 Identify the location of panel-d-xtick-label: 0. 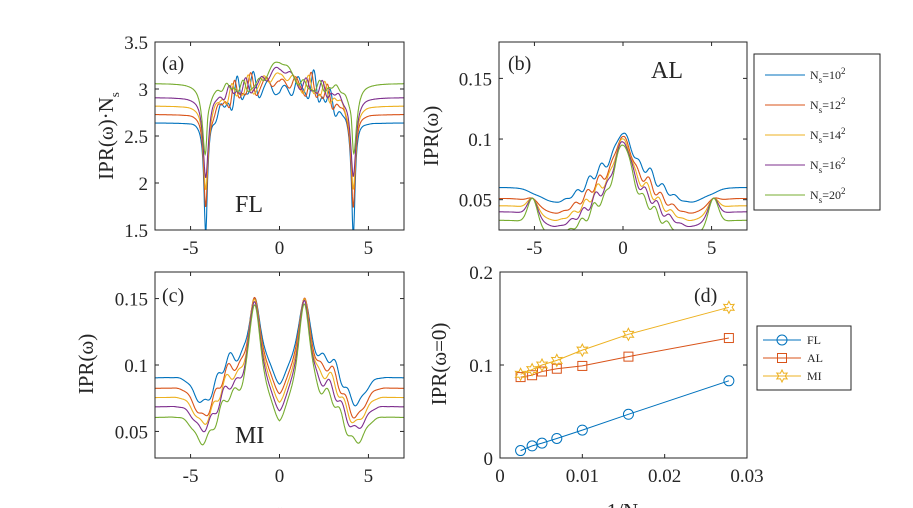
(500, 476).